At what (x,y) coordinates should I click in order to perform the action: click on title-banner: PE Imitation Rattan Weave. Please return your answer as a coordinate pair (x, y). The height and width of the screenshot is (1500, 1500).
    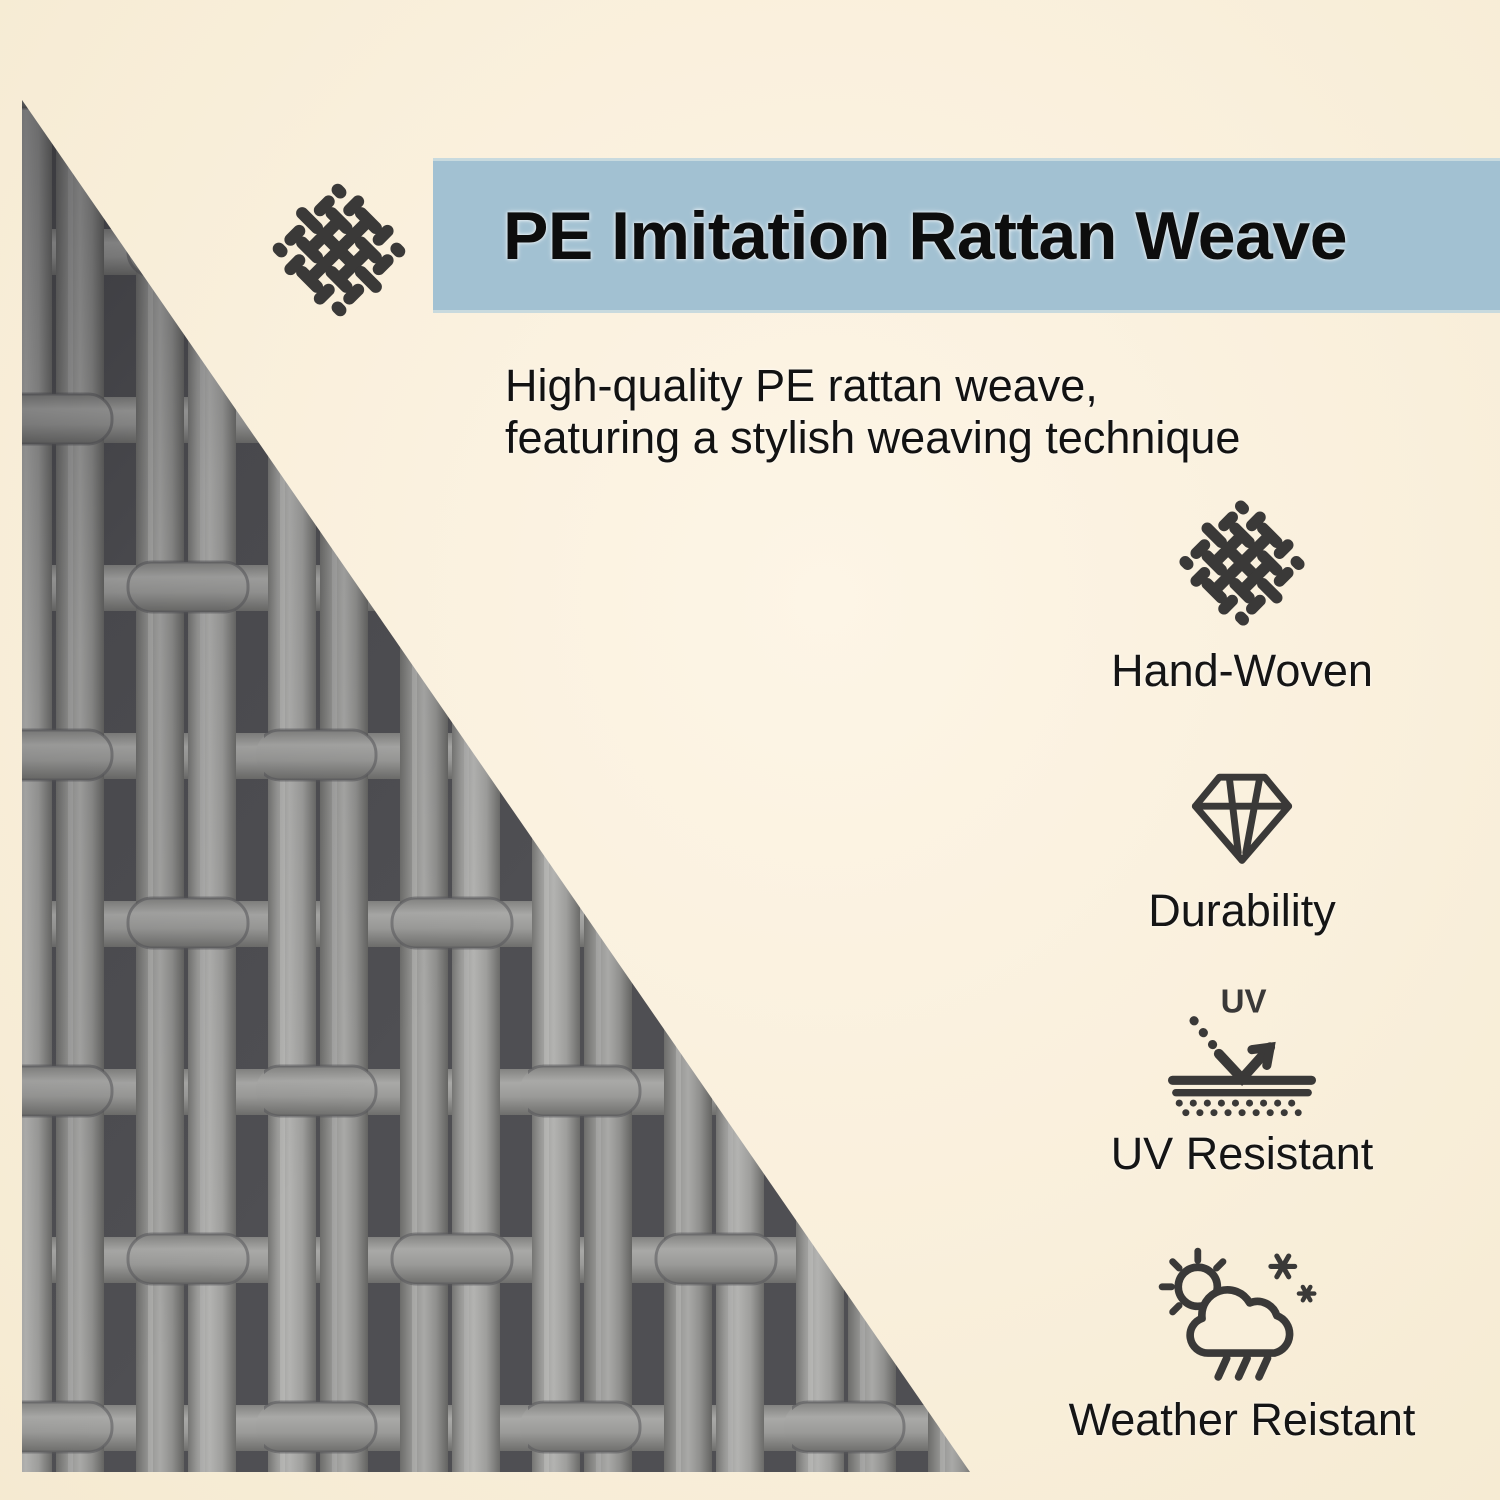
    Looking at the image, I should click on (966, 235).